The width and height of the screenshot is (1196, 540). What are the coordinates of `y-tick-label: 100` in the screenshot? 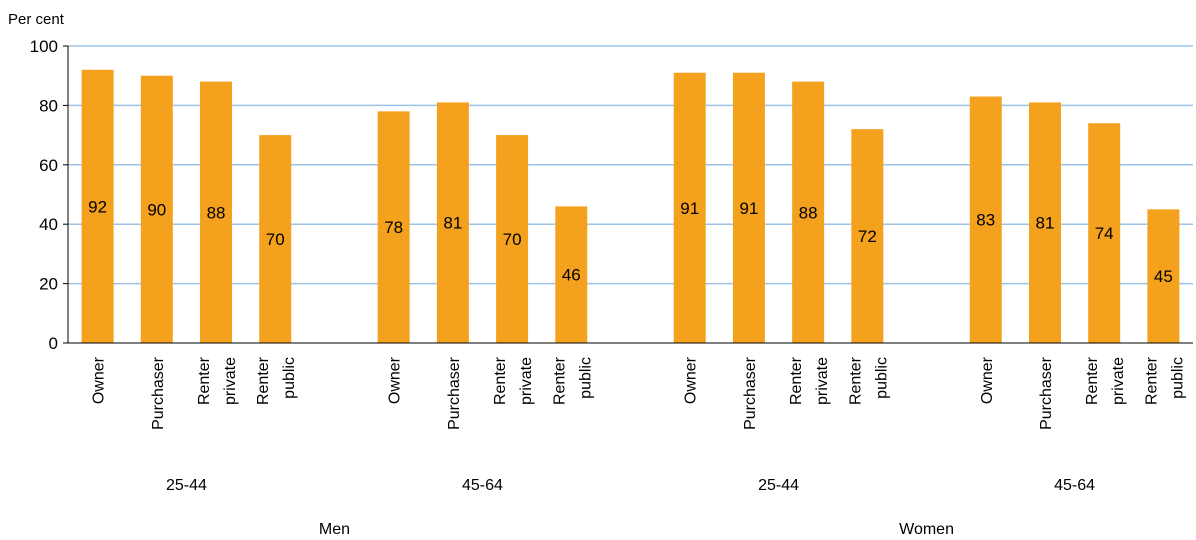 It's located at (44, 46).